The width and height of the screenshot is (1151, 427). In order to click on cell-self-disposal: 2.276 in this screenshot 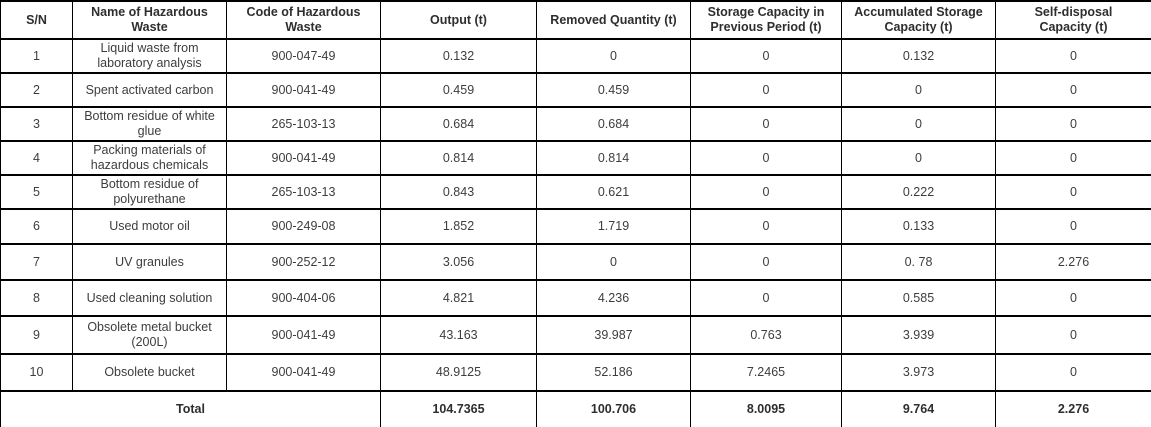, I will do `click(1073, 262)`.